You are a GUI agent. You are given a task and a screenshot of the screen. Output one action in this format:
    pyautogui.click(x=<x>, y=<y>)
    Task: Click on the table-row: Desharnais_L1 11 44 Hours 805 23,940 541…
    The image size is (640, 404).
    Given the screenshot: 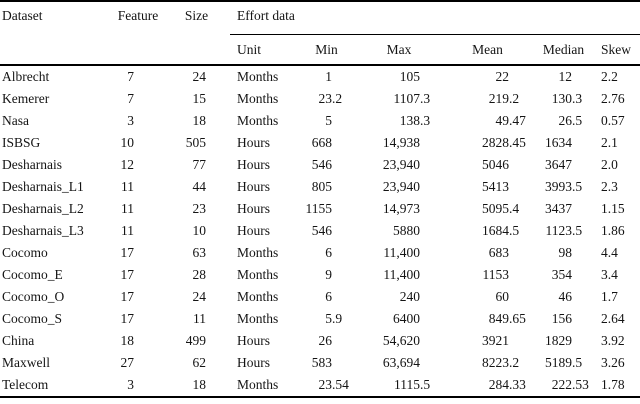 What is the action you would take?
    pyautogui.click(x=320, y=187)
    